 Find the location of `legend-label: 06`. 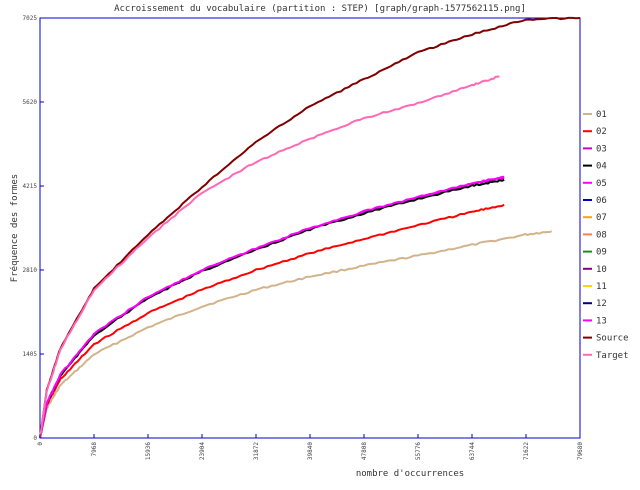

legend-label: 06 is located at coordinates (601, 201).